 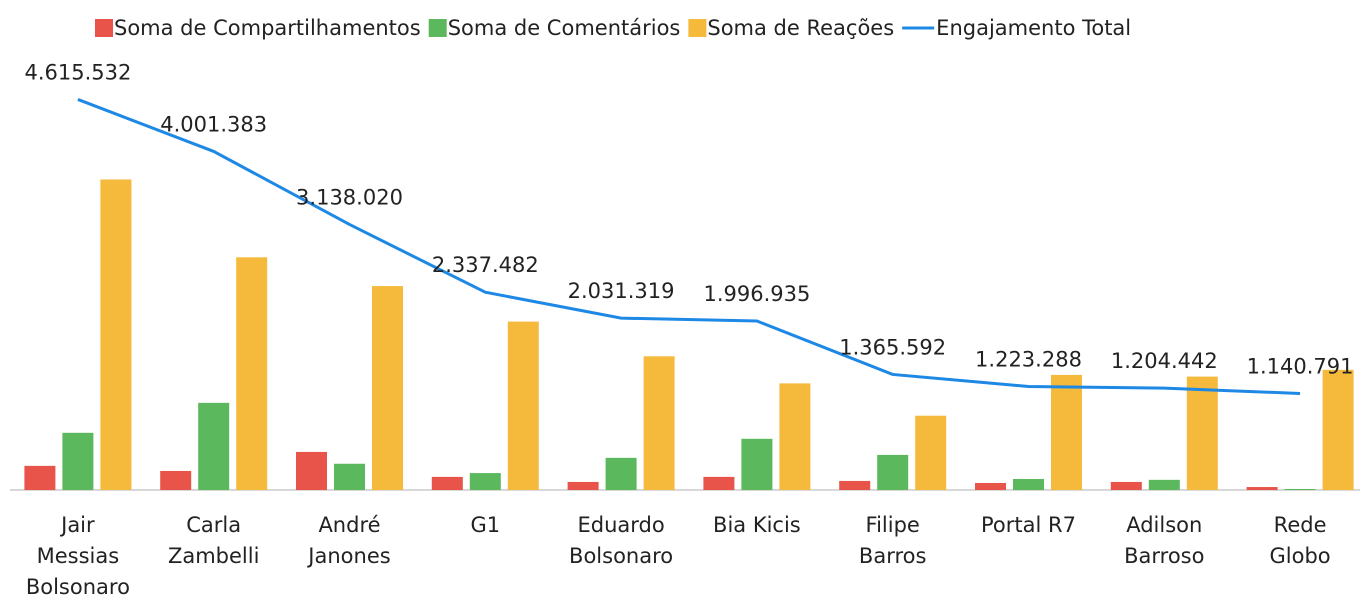 What do you see at coordinates (77, 556) in the screenshot?
I see `x-tick-label: Jair Messias Bolsonaro` at bounding box center [77, 556].